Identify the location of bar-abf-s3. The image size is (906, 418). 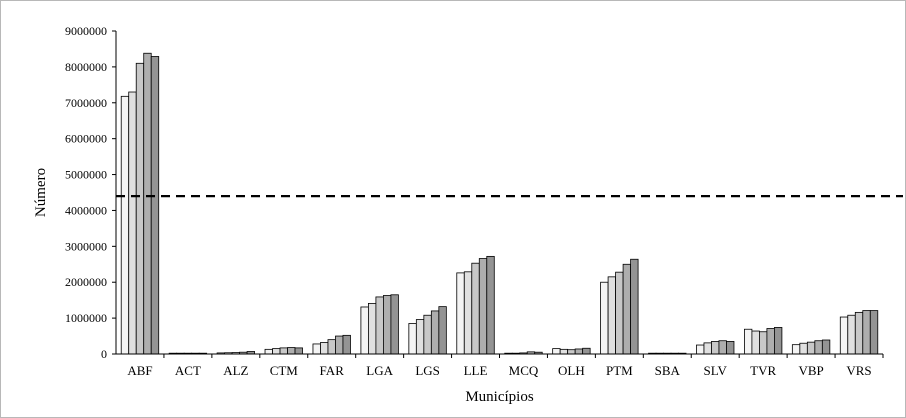
(140, 208).